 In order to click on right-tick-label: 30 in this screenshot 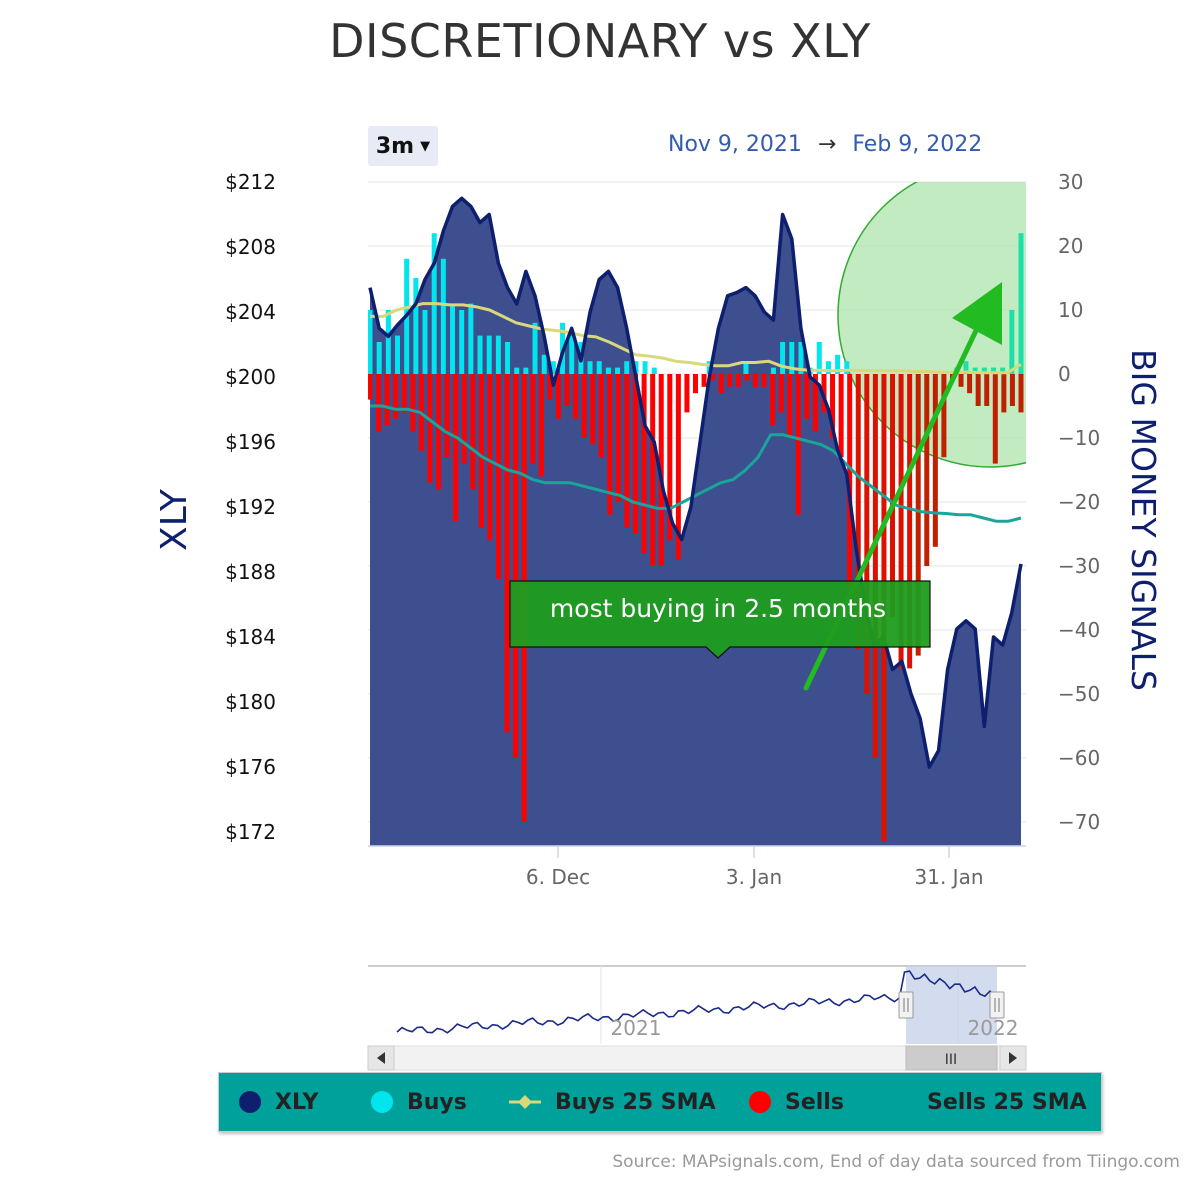, I will do `click(1070, 182)`.